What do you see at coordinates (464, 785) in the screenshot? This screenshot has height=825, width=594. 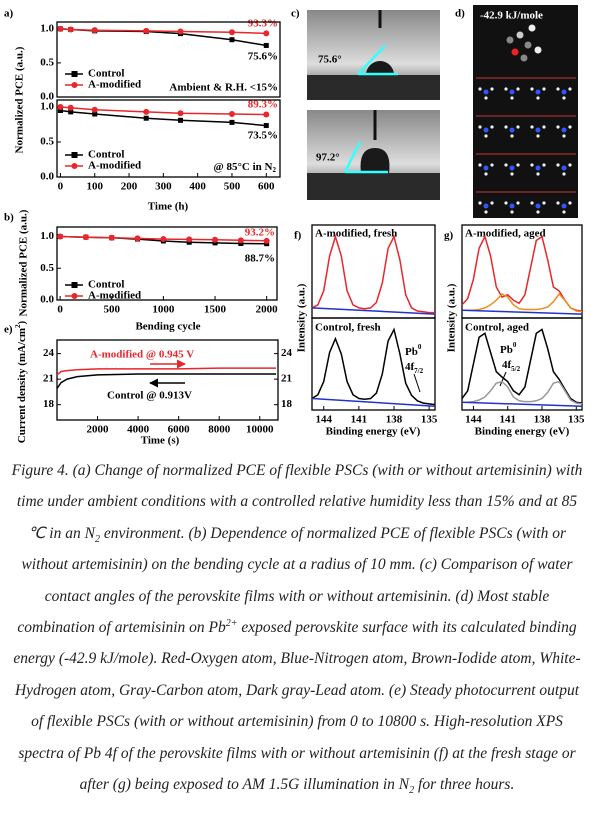 I see `caption-text: for three hours.` at bounding box center [464, 785].